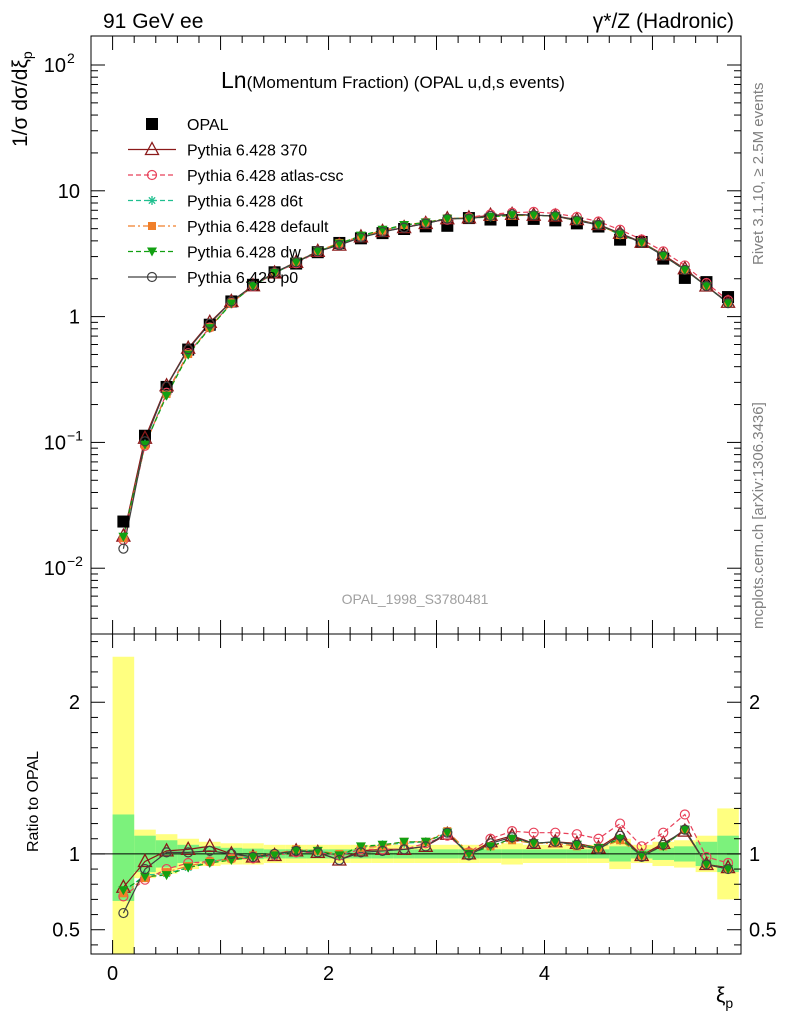  What do you see at coordinates (75, 561) in the screenshot?
I see `upper-y-tick-label-exp: −2` at bounding box center [75, 561].